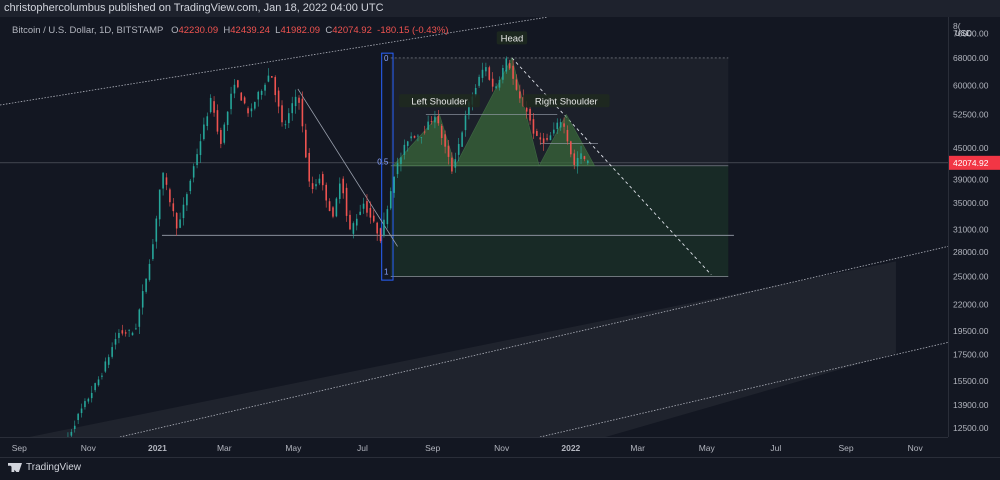 The height and width of the screenshot is (480, 1000). Describe the element at coordinates (570, 448) in the screenshot. I see `time-tick-8: 2022` at that location.